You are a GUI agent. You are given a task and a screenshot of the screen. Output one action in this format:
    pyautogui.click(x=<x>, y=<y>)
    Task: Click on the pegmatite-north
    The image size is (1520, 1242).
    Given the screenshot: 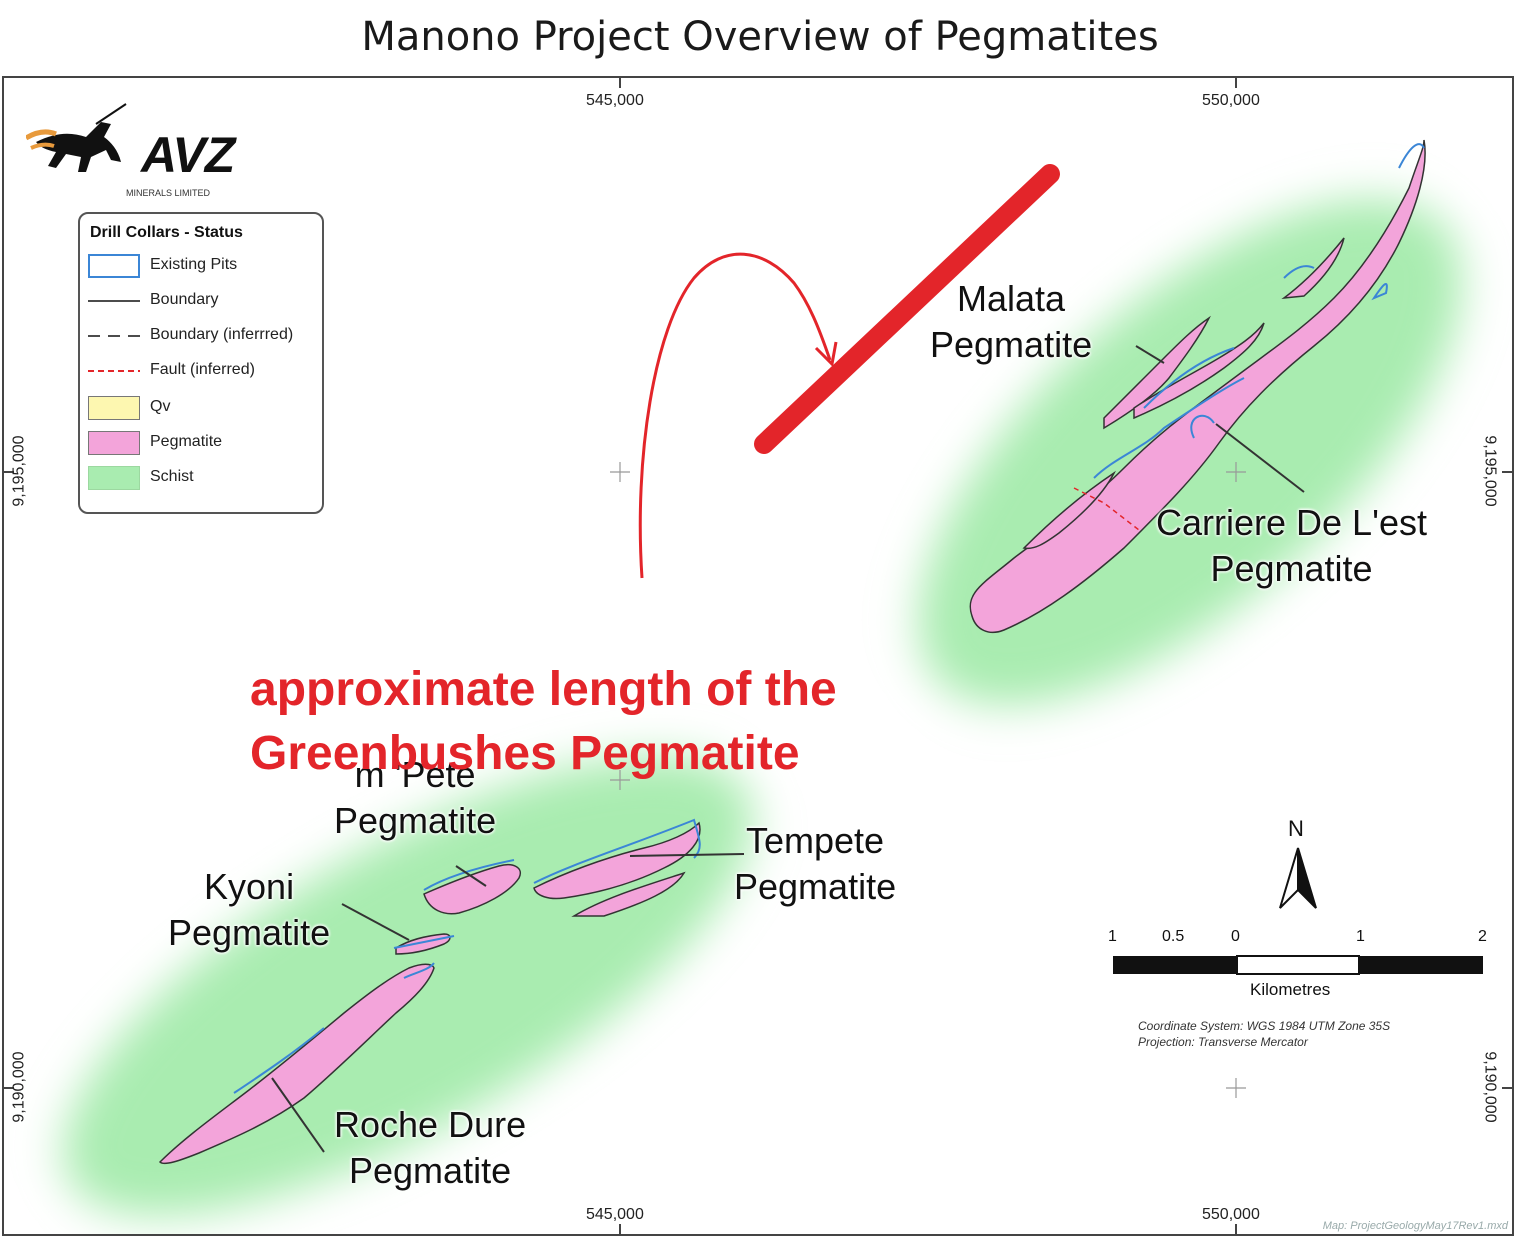 What is the action you would take?
    pyautogui.click(x=1197, y=386)
    